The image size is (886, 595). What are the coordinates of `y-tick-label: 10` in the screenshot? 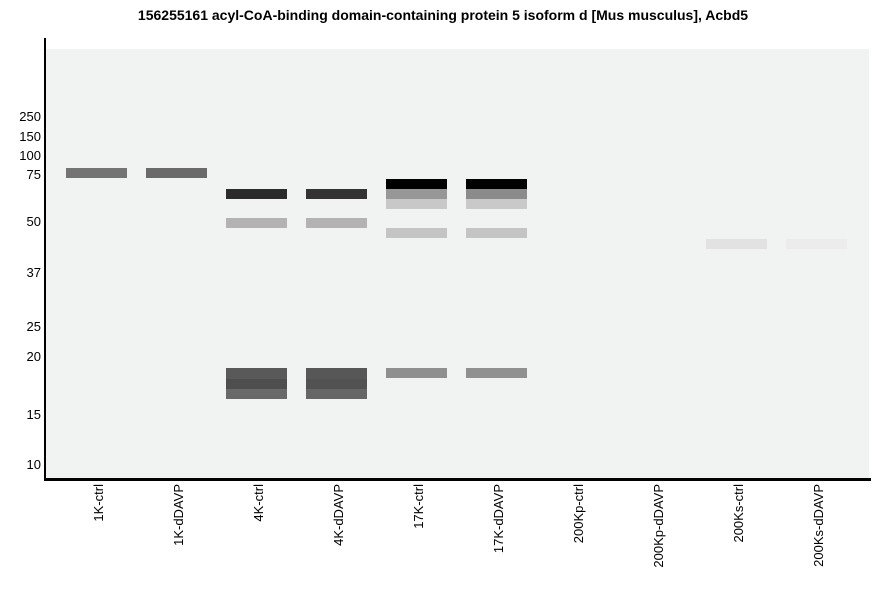 It's located at (33, 464).